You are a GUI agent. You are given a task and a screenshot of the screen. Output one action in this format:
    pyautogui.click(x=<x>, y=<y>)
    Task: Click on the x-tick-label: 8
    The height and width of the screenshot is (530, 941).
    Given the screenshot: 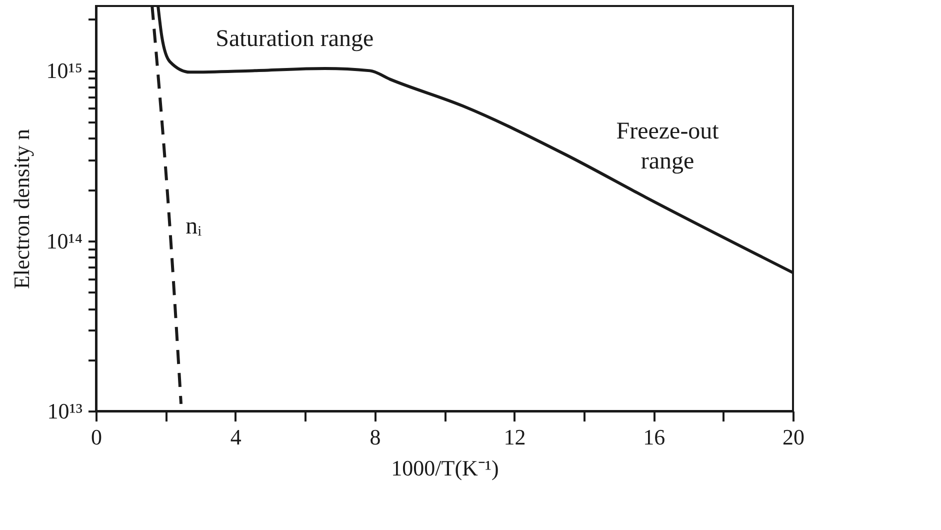 What is the action you would take?
    pyautogui.click(x=375, y=437)
    